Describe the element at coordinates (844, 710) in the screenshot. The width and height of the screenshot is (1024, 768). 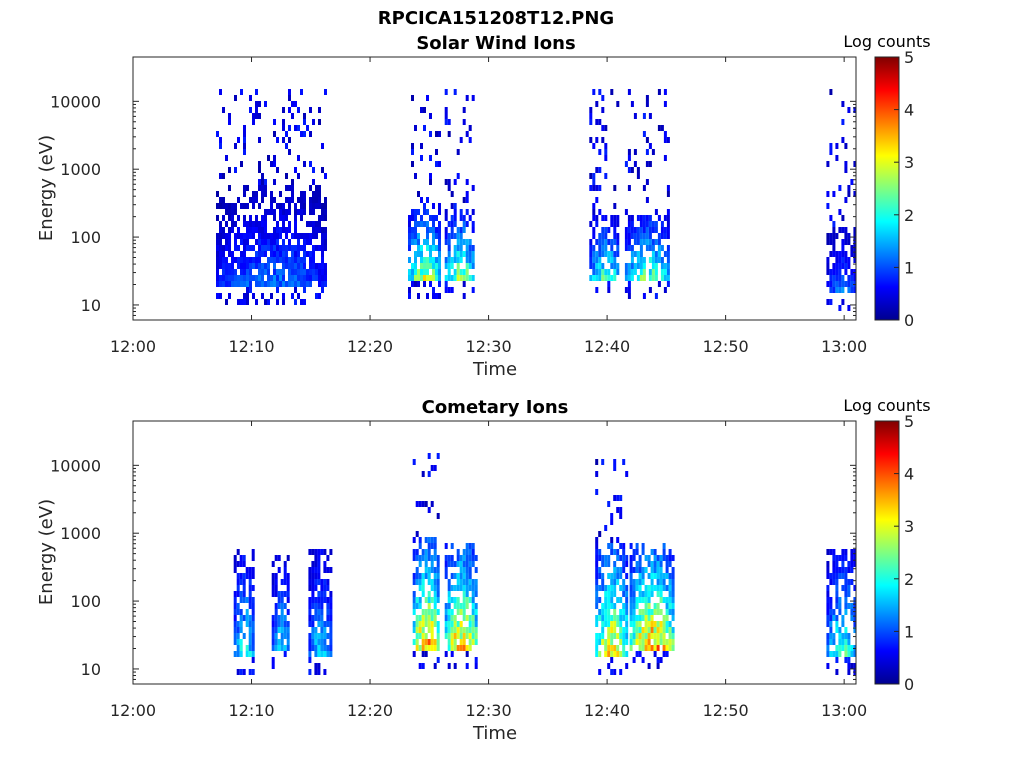
I see `x-tick-label: 13:00` at that location.